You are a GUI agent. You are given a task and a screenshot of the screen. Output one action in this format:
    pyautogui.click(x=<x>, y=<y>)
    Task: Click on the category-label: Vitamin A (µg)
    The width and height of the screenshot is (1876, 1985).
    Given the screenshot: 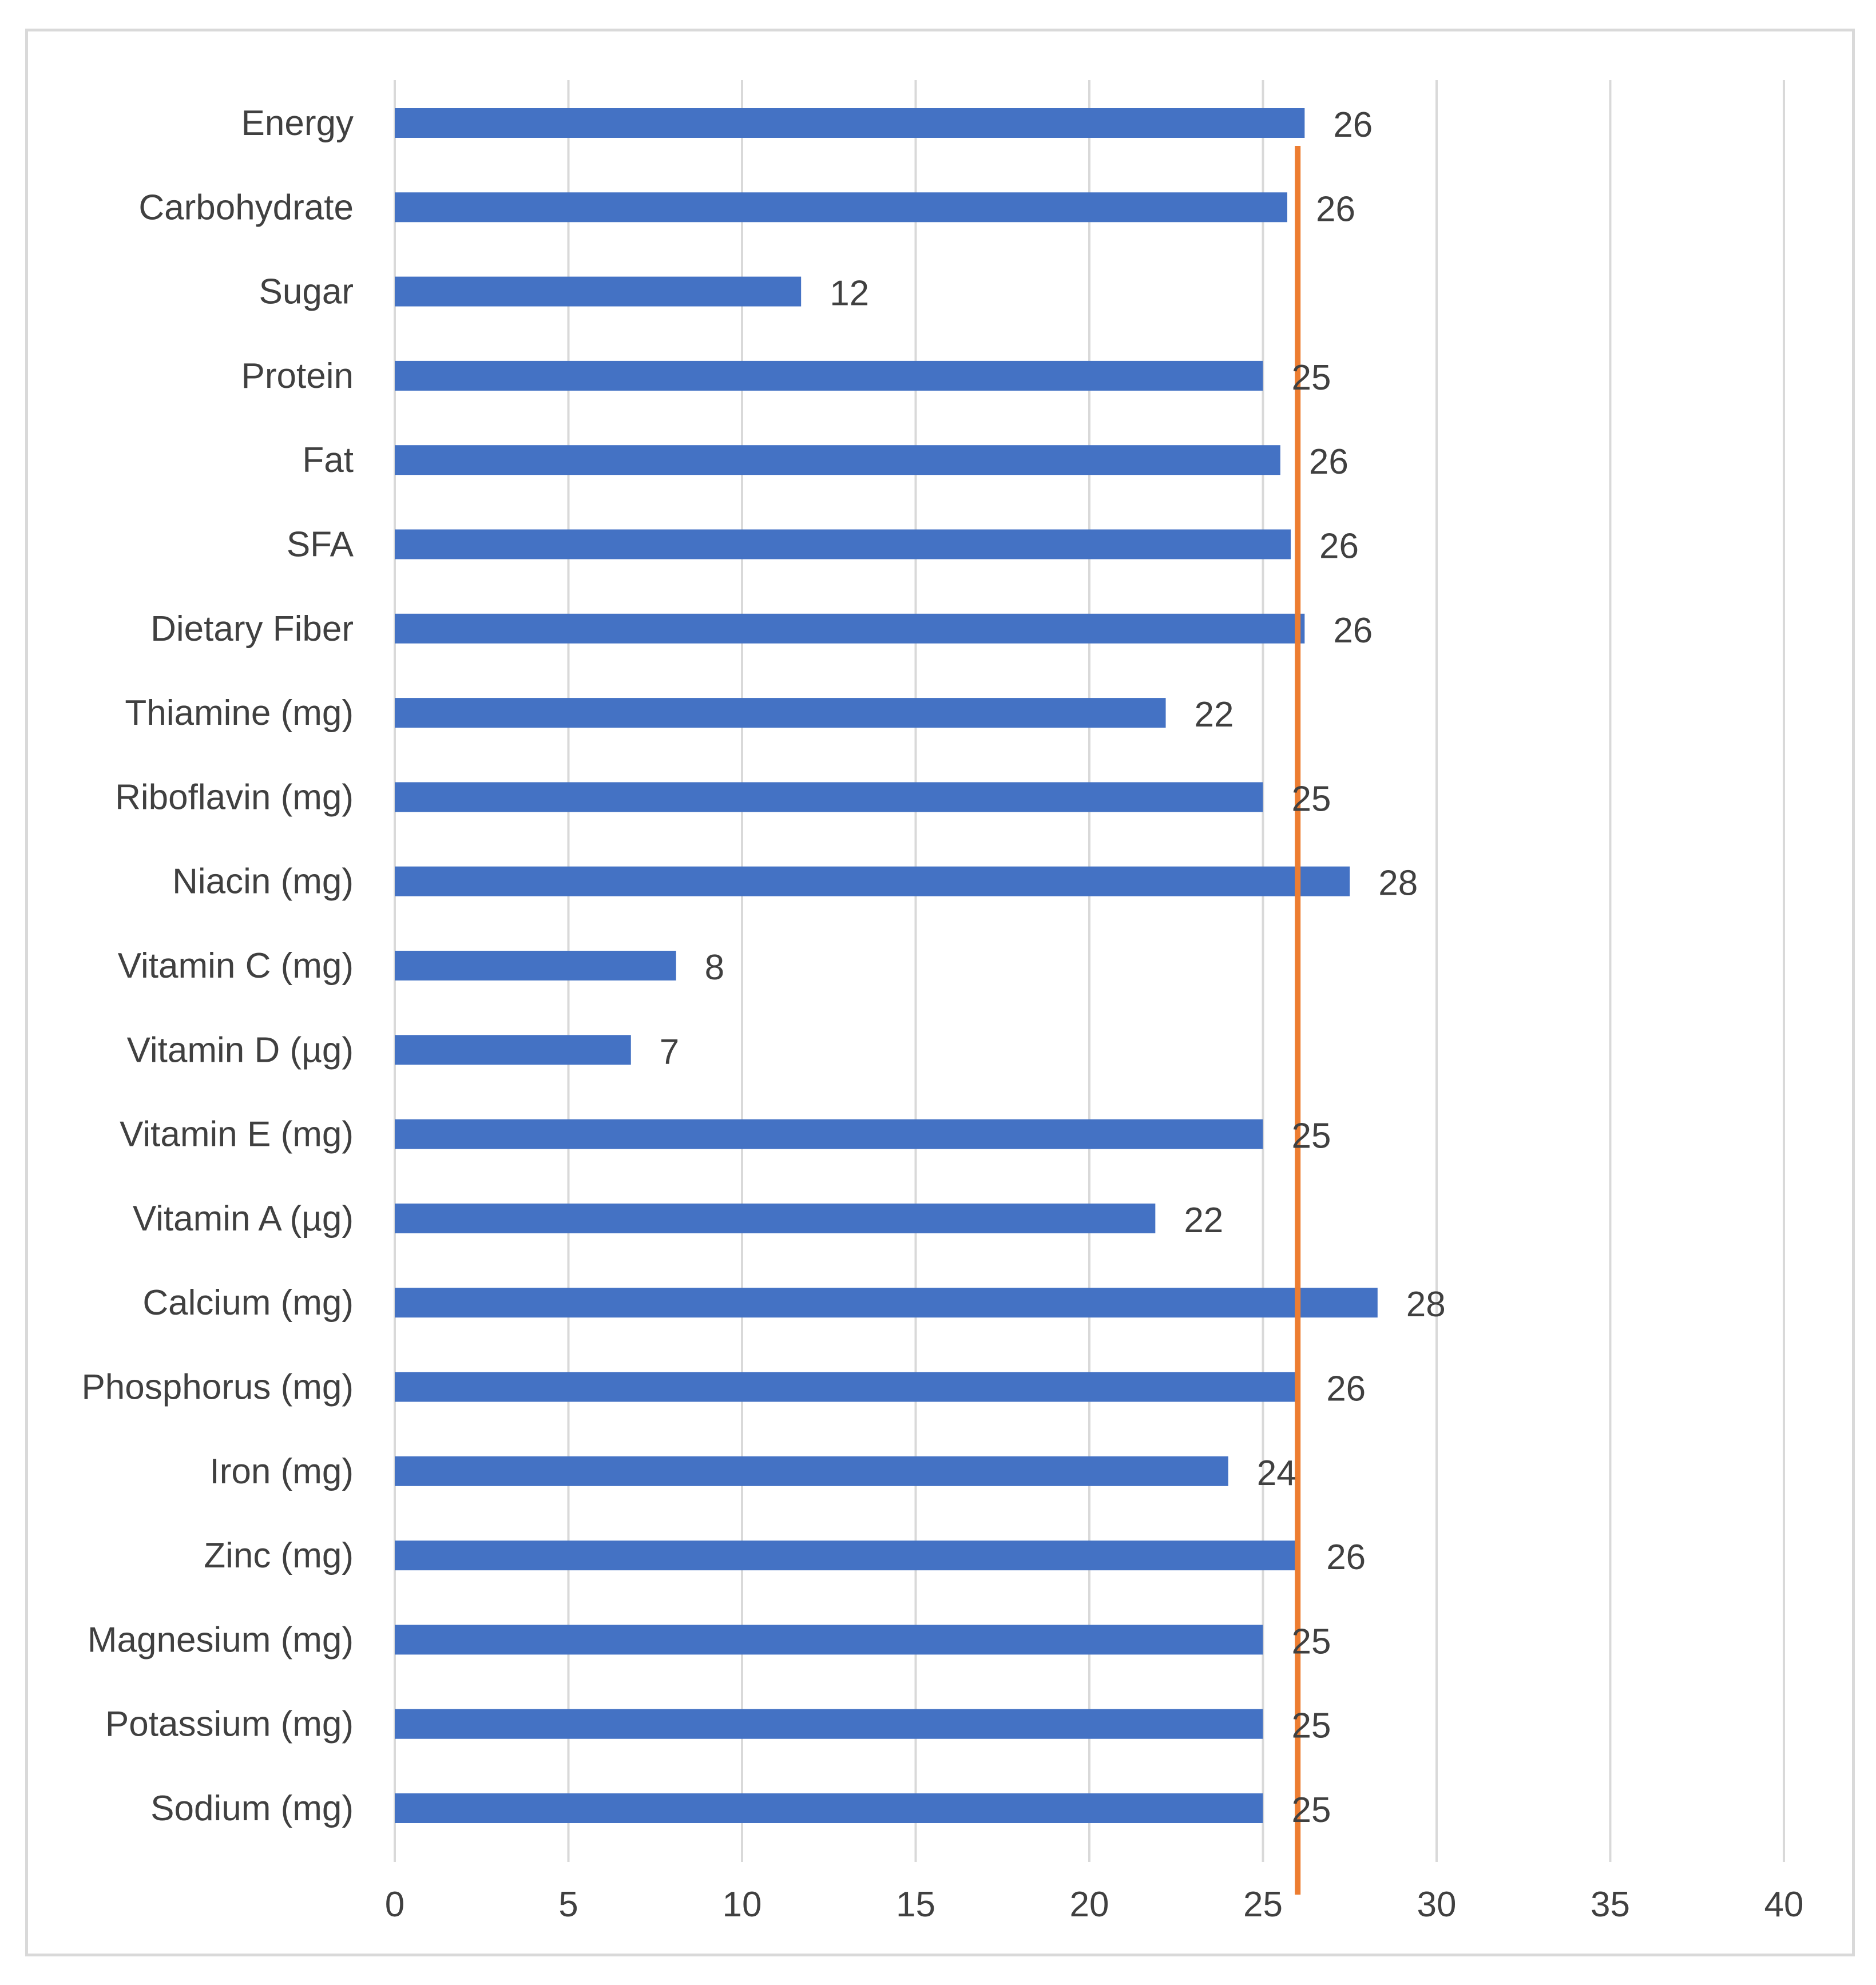 What is the action you would take?
    pyautogui.click(x=244, y=1219)
    